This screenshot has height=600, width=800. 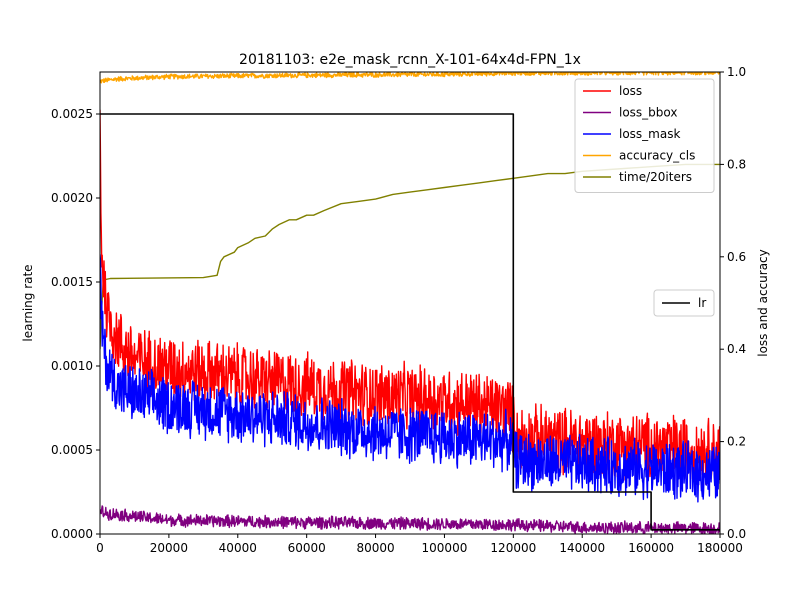 What do you see at coordinates (513, 548) in the screenshot?
I see `x-tick-label: 120000` at bounding box center [513, 548].